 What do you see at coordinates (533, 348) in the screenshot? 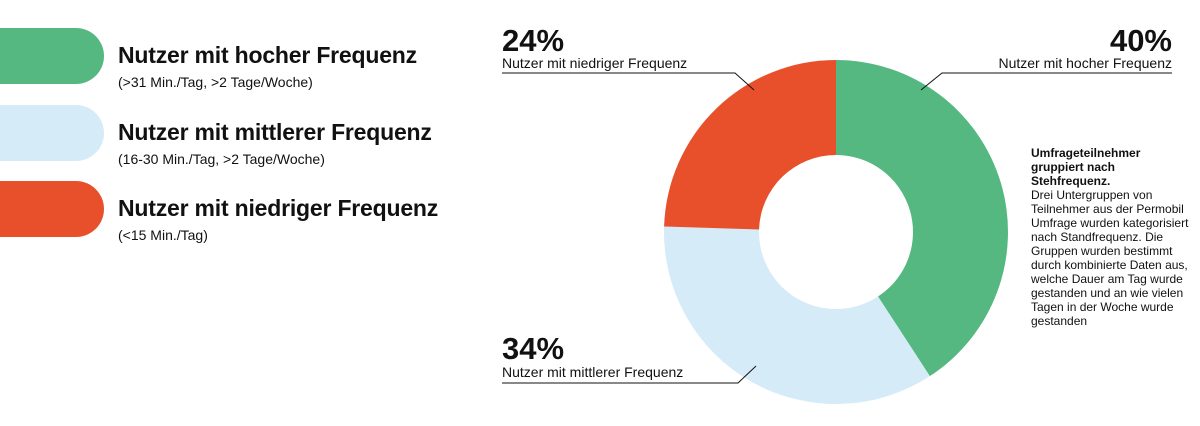
I see `value-label-medium: 34%` at bounding box center [533, 348].